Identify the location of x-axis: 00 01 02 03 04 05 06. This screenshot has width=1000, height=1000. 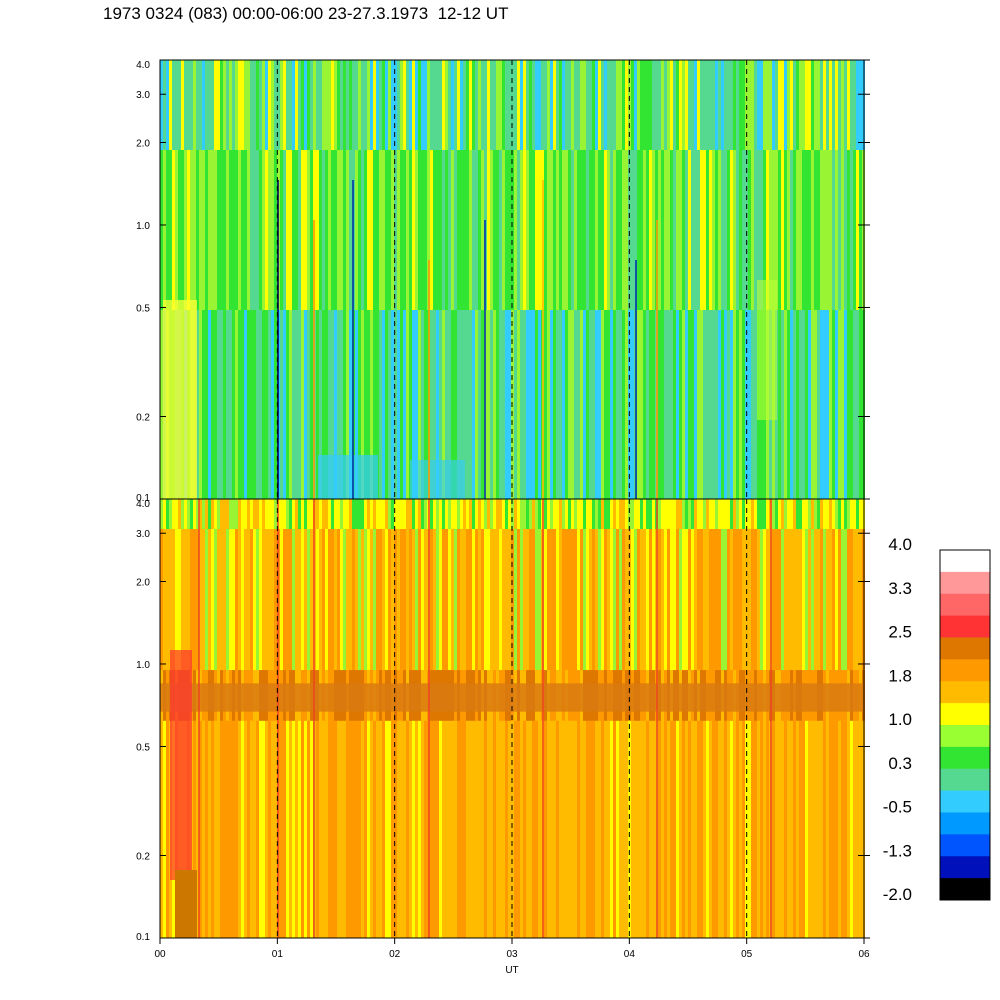
(512, 949).